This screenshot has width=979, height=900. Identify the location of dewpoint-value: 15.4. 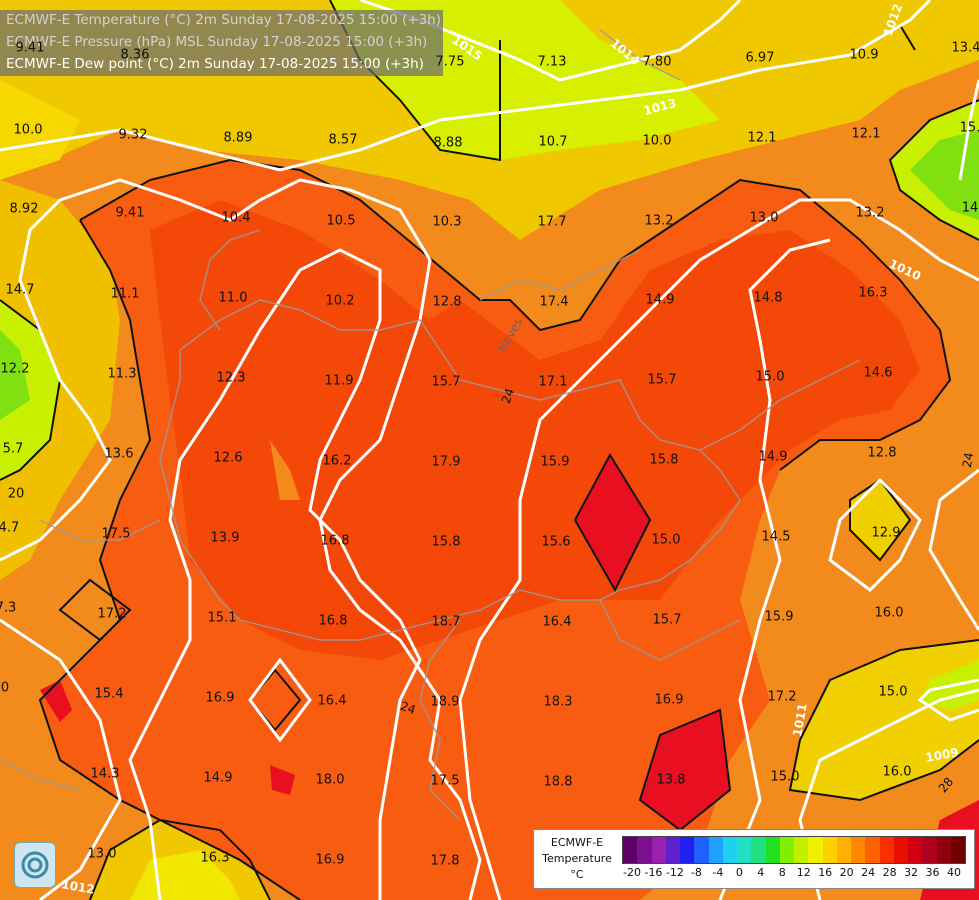
(109, 694).